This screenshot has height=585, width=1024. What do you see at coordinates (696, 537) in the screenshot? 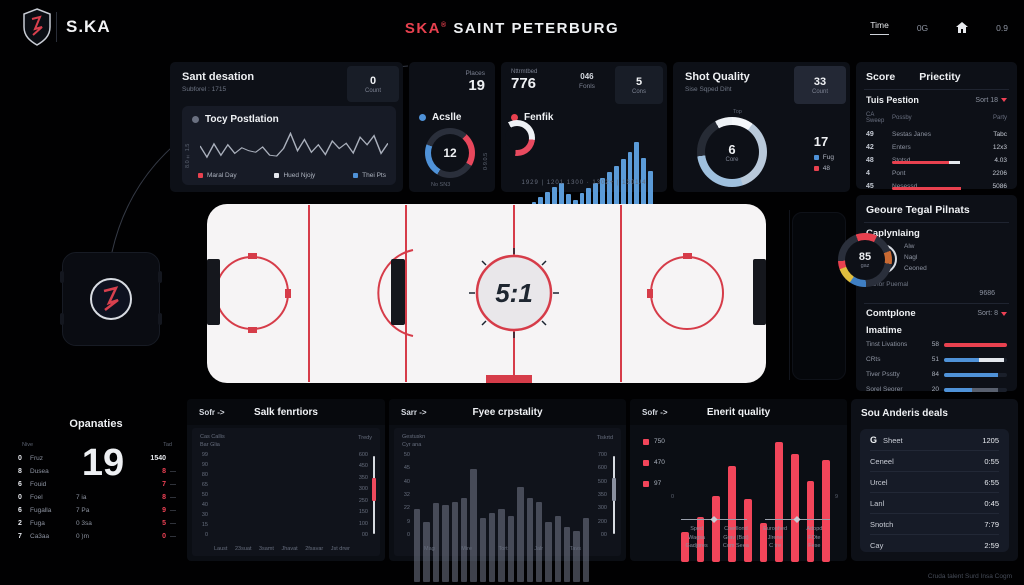
I see `group-label: Sped Wagsa Gadjores` at bounding box center [696, 537].